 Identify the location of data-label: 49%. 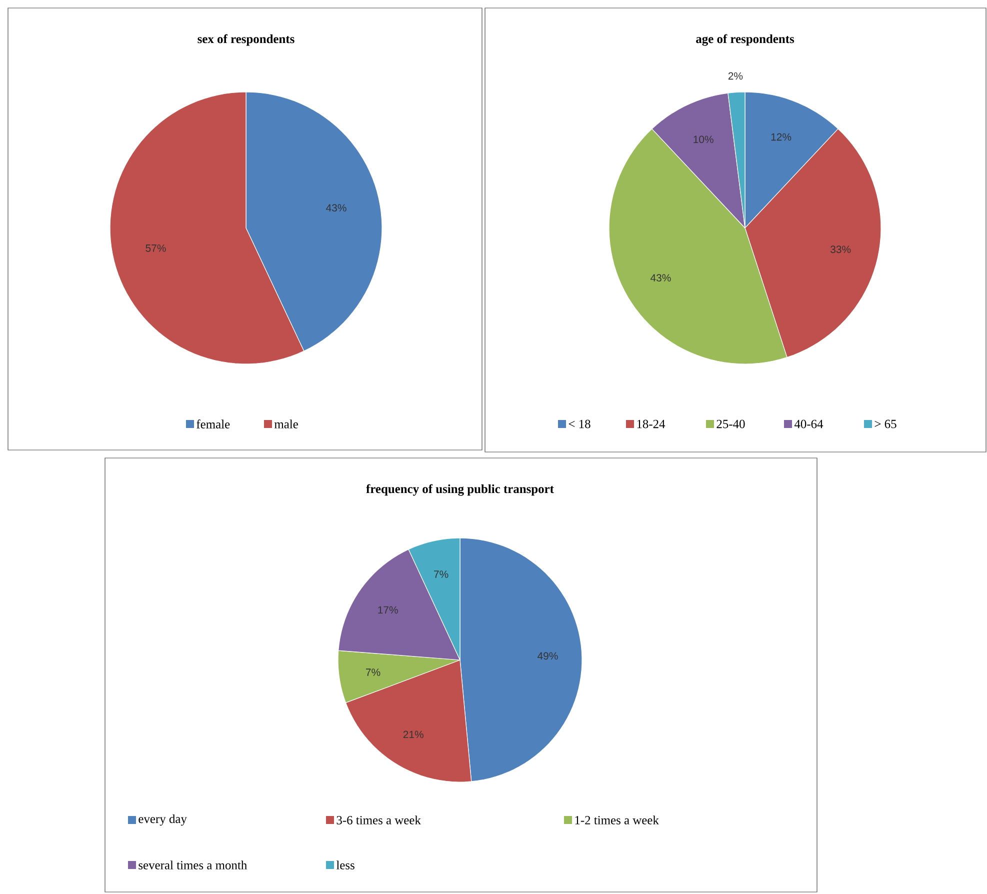
(548, 656).